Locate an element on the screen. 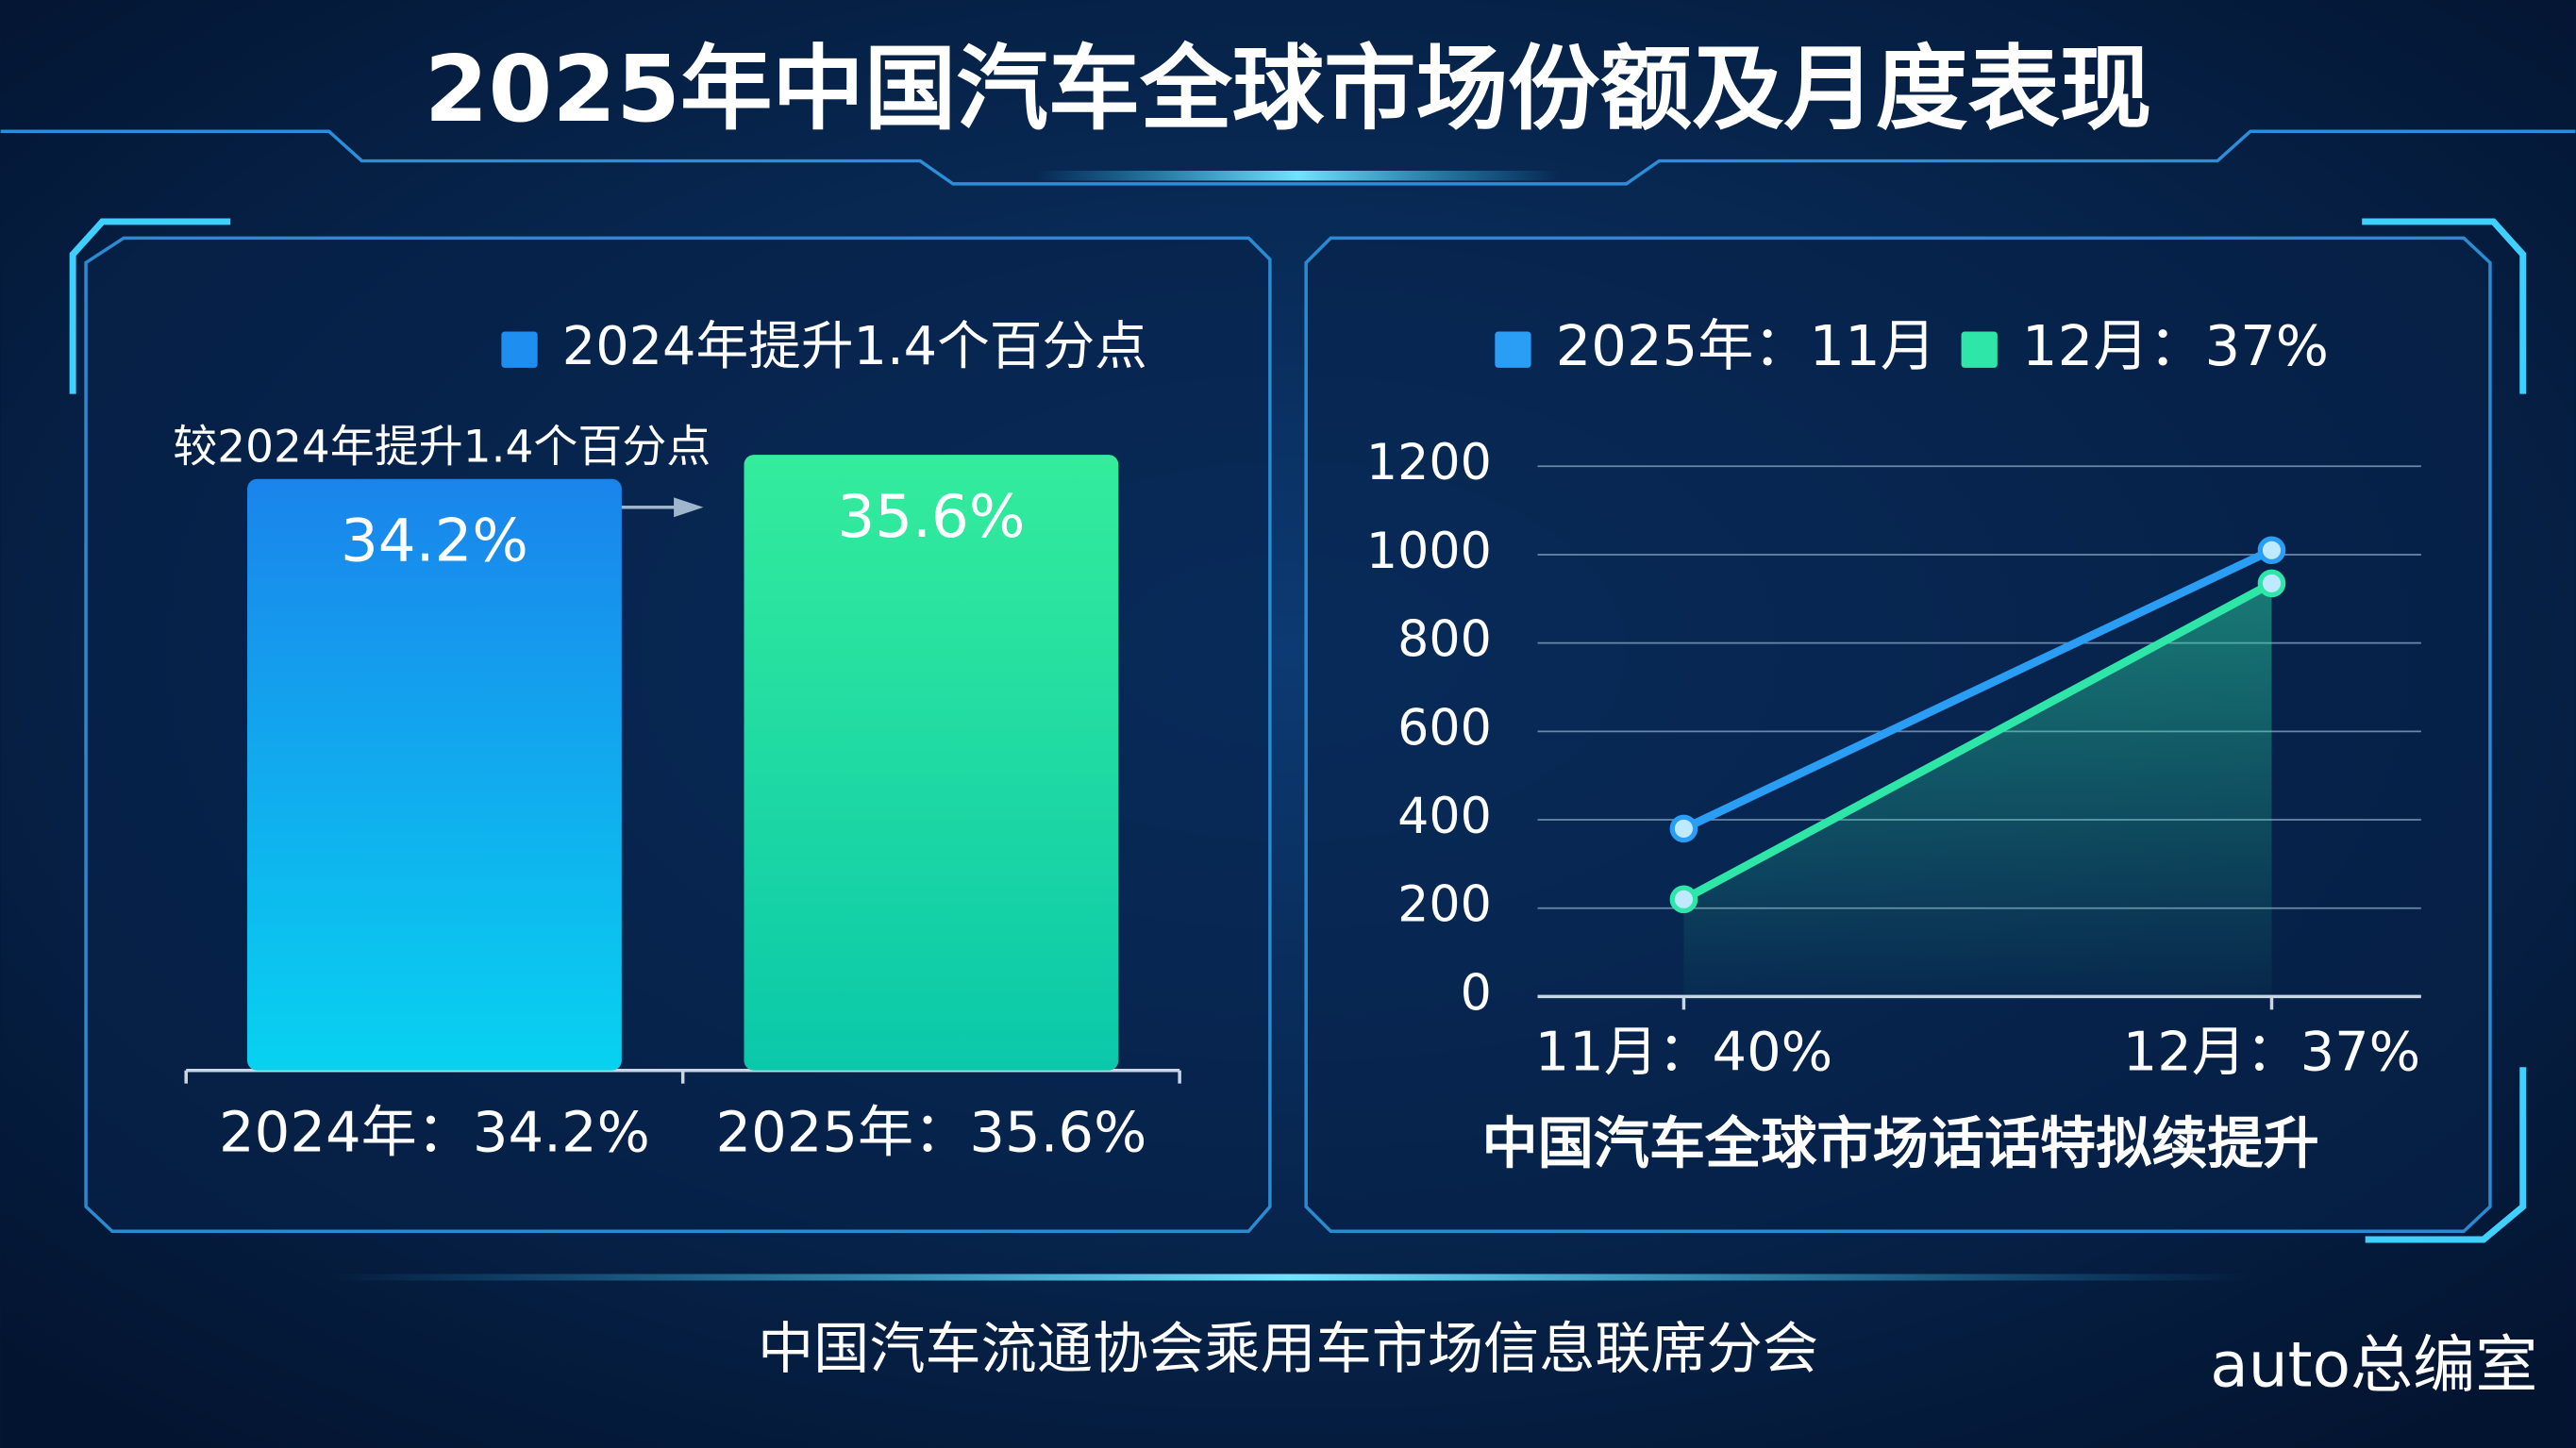 The height and width of the screenshot is (1448, 2576). legend-label: 2024年提升1.4个百分点 is located at coordinates (854, 346).